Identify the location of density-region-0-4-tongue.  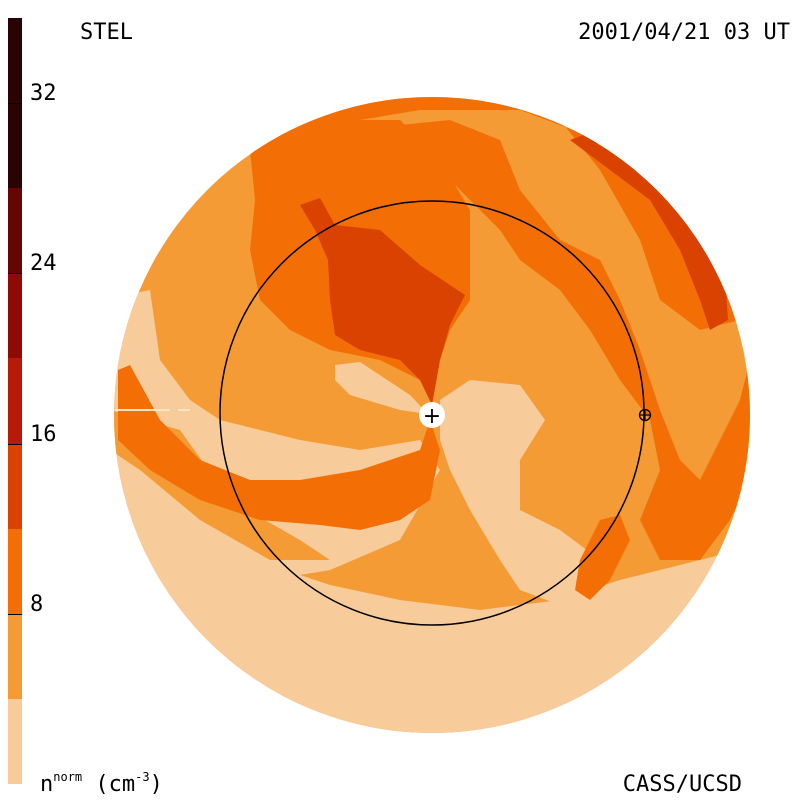
(381, 388).